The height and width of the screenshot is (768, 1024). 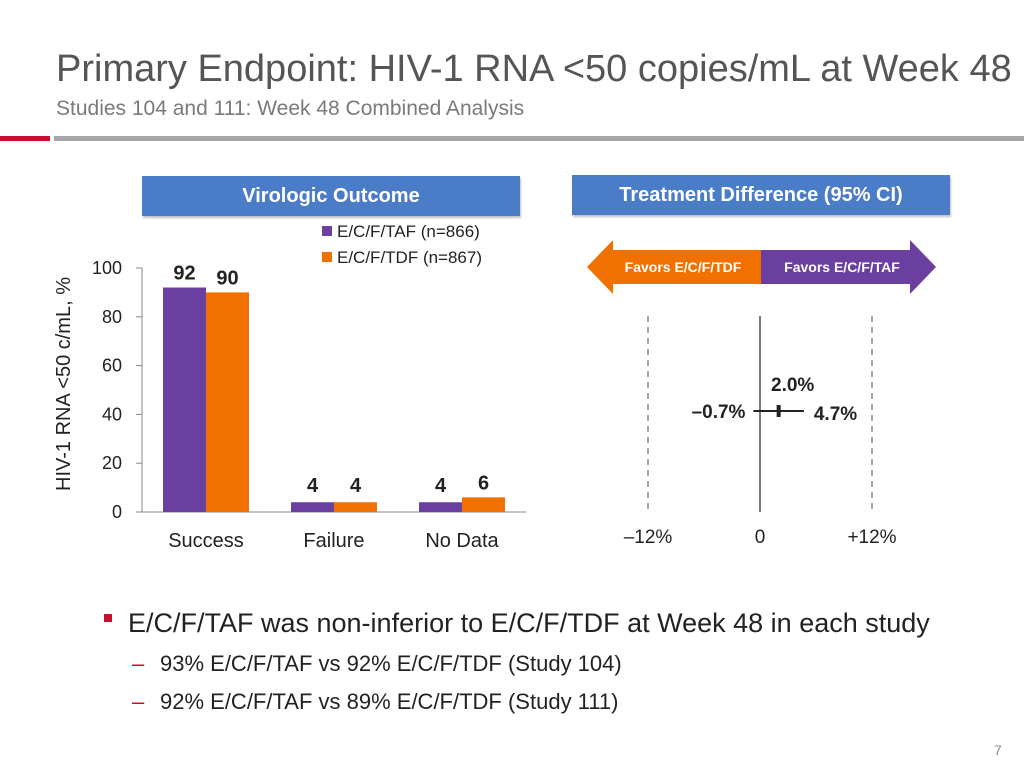 What do you see at coordinates (842, 267) in the screenshot?
I see `favors-right-label: Favors E/C/F/TAF` at bounding box center [842, 267].